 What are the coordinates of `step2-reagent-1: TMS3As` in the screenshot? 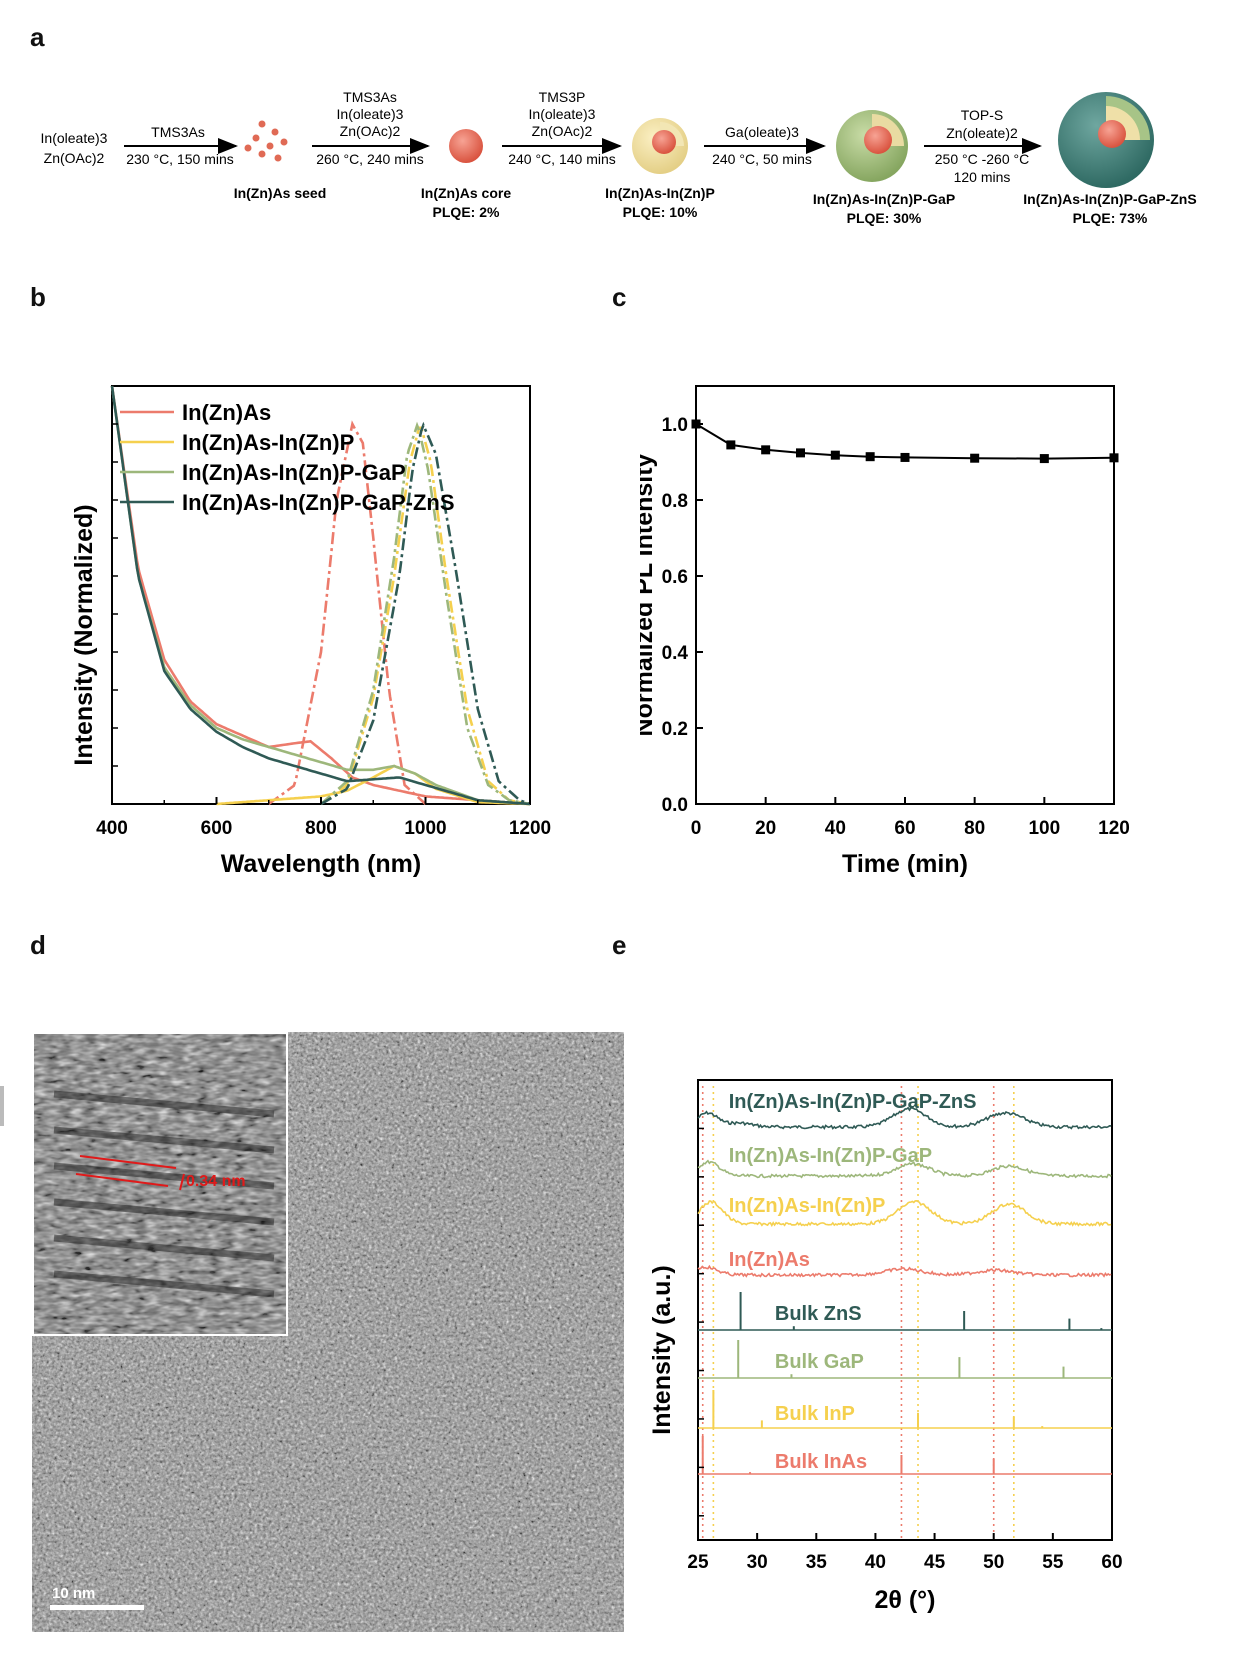 It's located at (370, 97).